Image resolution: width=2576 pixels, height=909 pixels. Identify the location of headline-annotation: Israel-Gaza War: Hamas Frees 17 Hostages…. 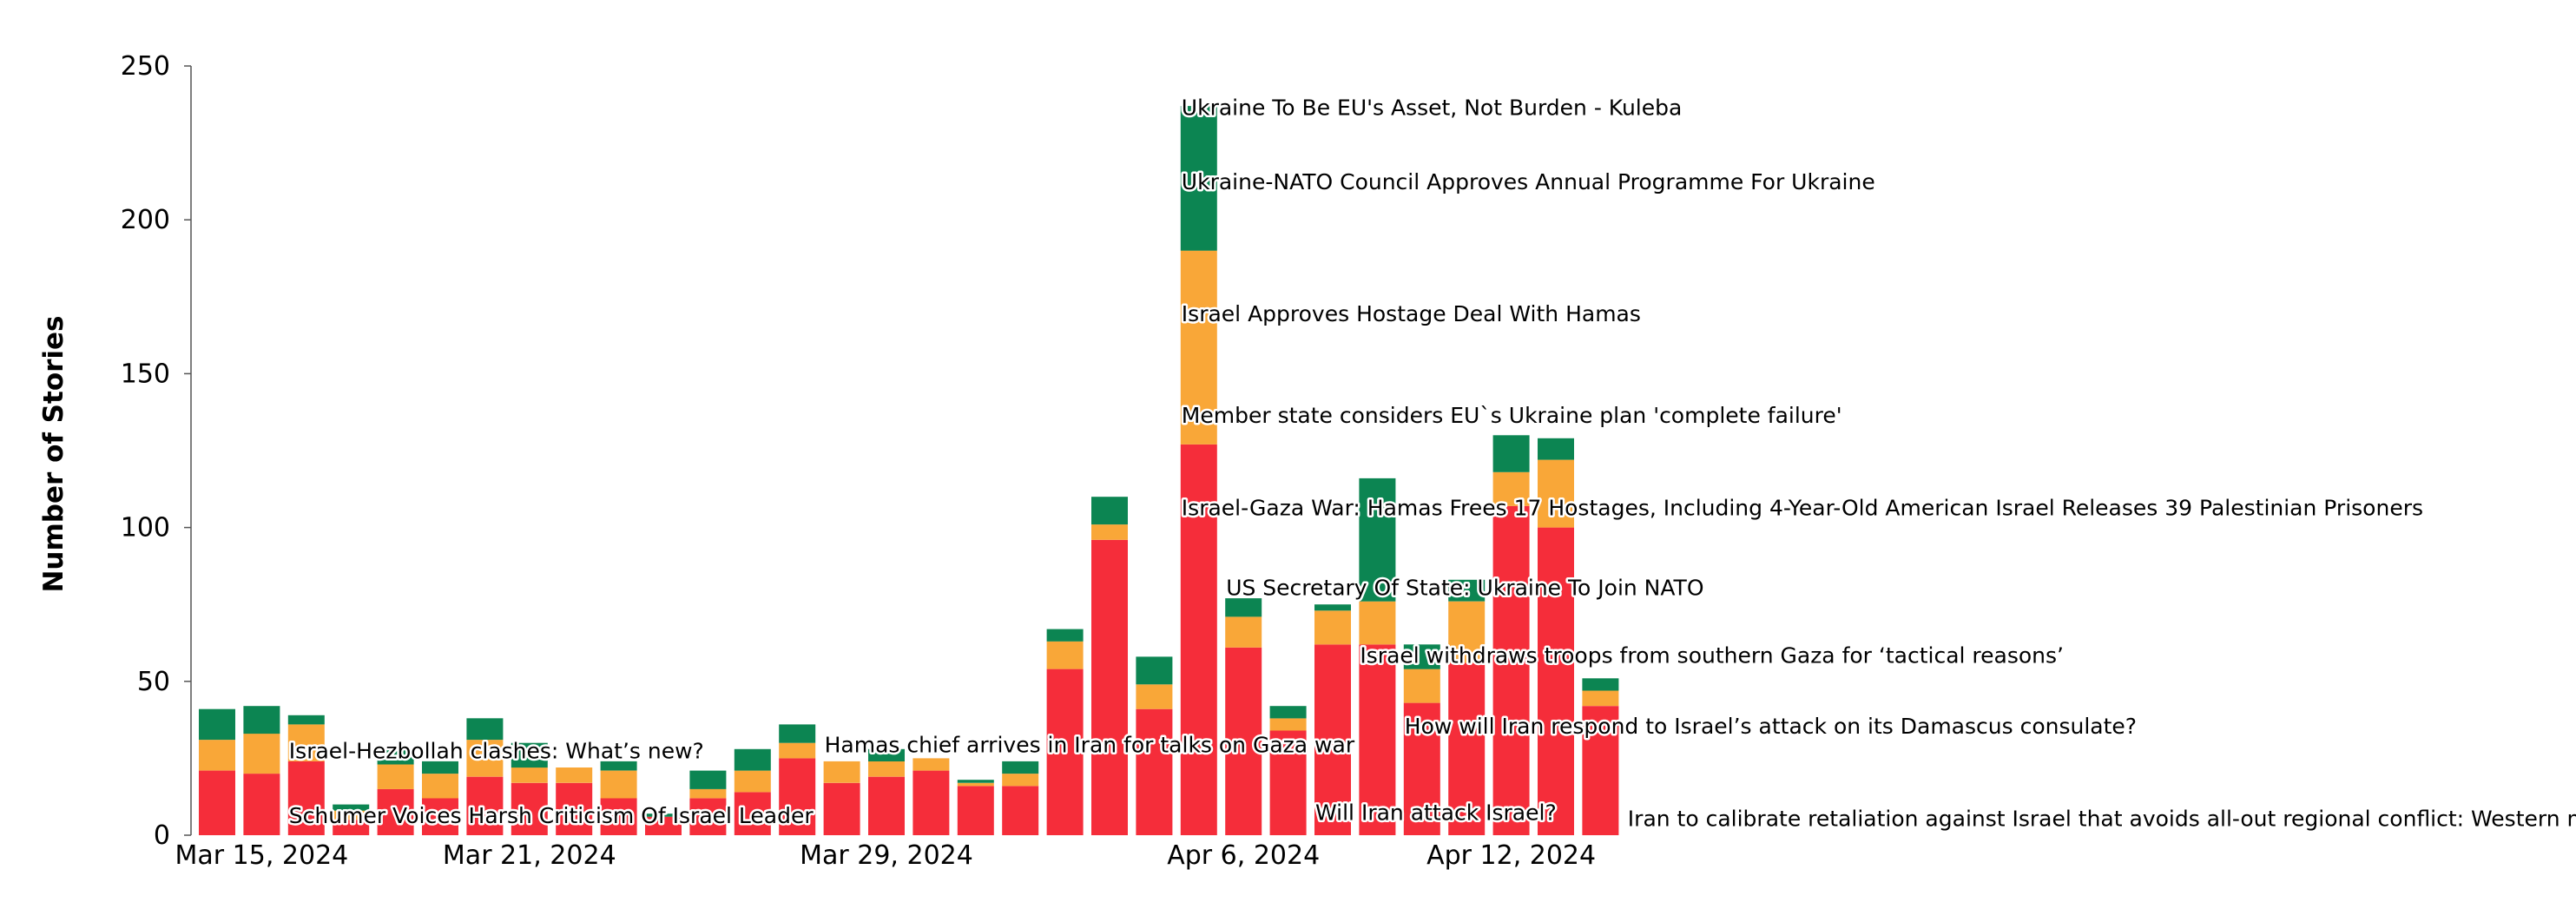
(1802, 507).